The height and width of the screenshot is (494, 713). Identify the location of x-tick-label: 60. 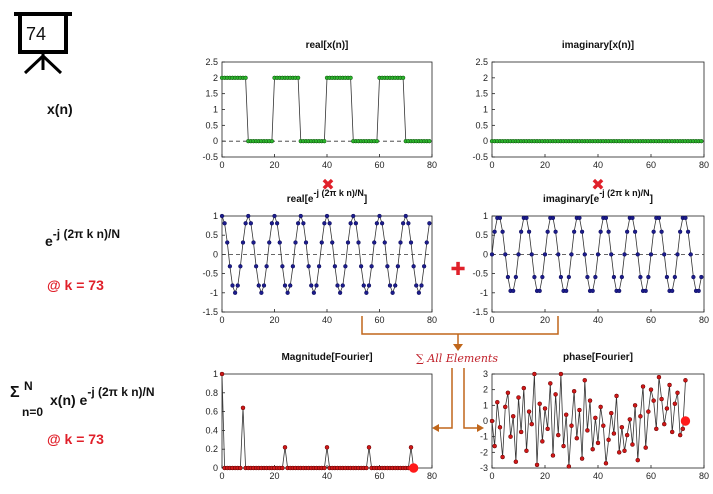
(379, 476).